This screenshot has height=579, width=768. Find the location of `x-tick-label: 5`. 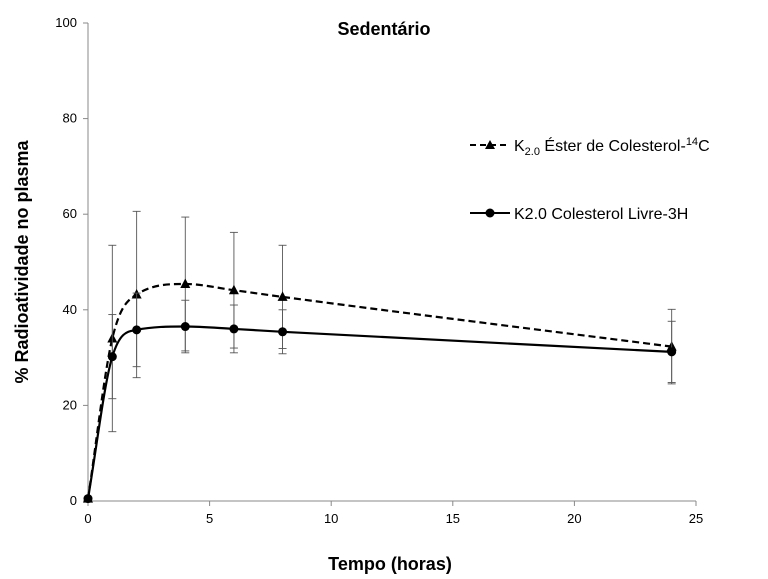

x-tick-label: 5 is located at coordinates (209, 518).